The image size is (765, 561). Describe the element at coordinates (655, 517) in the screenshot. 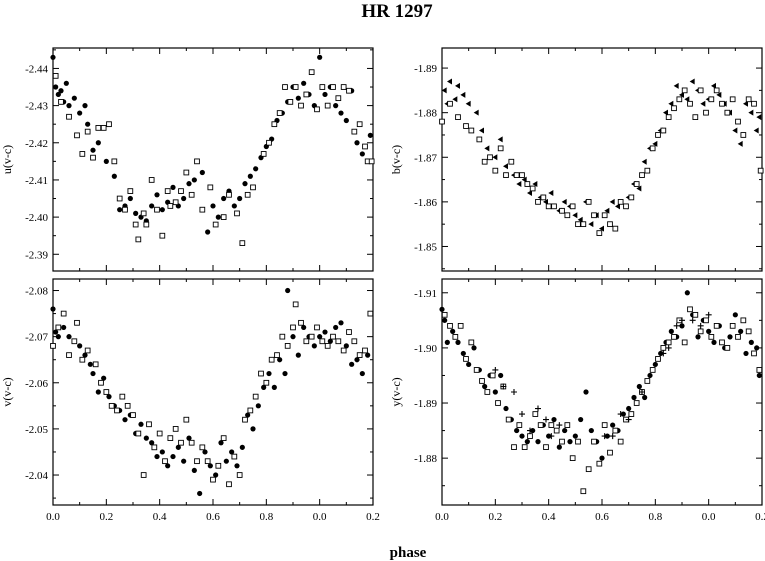

I see `x-tick-label: 0.8` at that location.